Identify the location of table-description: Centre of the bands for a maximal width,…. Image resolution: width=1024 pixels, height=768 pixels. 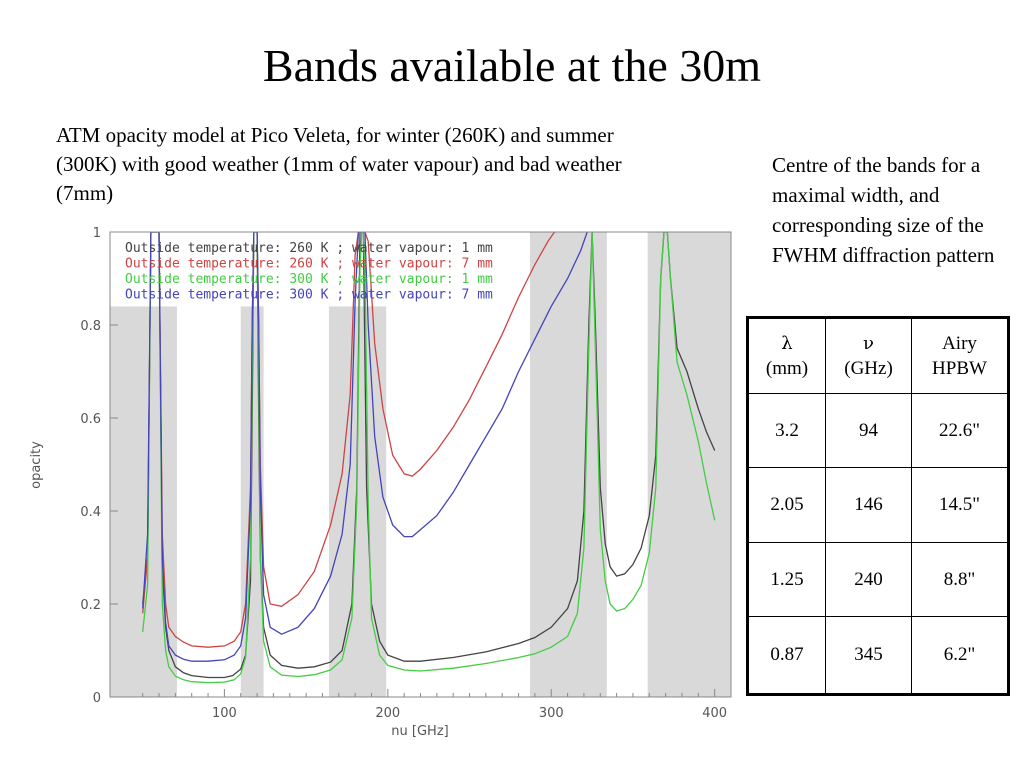
(883, 210).